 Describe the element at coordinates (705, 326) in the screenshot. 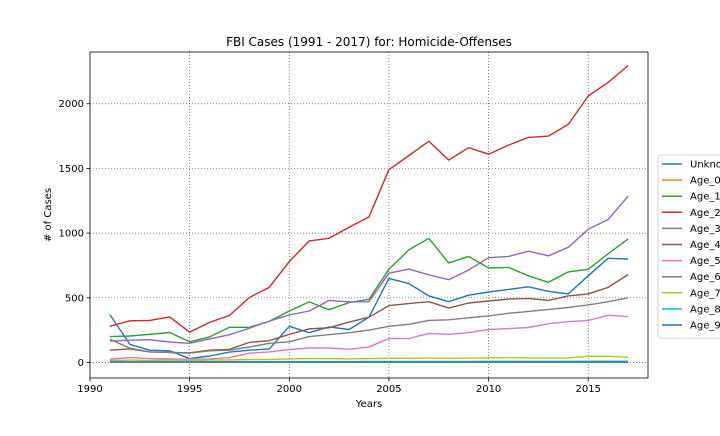

I see `legend-label: Age_9` at that location.